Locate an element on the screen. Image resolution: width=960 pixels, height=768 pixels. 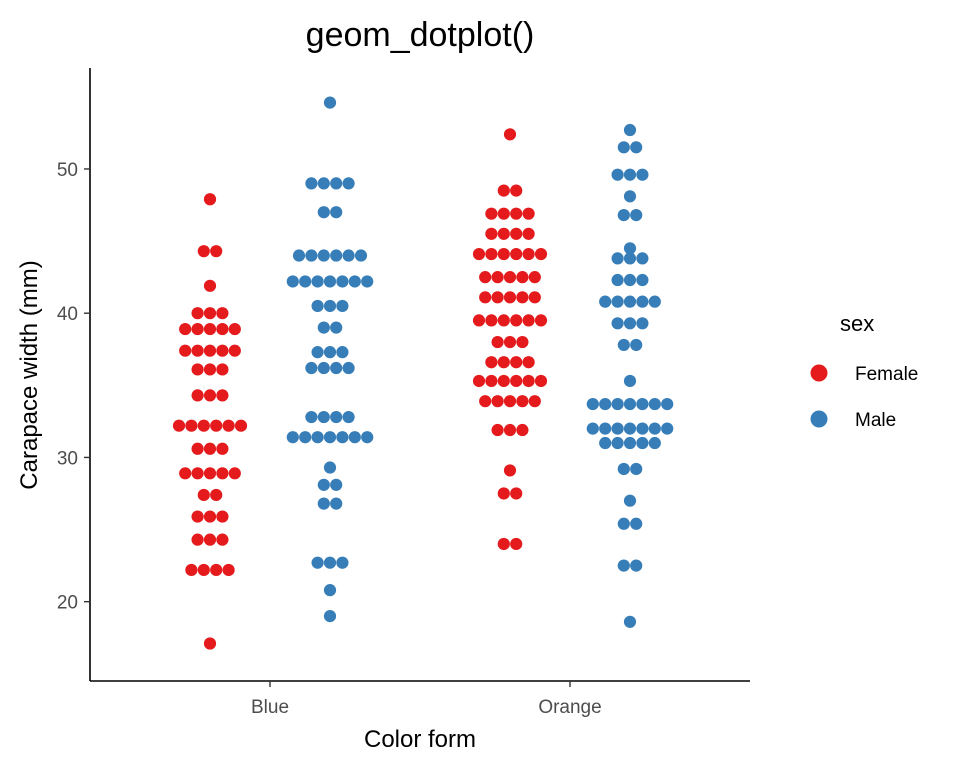
legend-label-female: Female is located at coordinates (886, 374).